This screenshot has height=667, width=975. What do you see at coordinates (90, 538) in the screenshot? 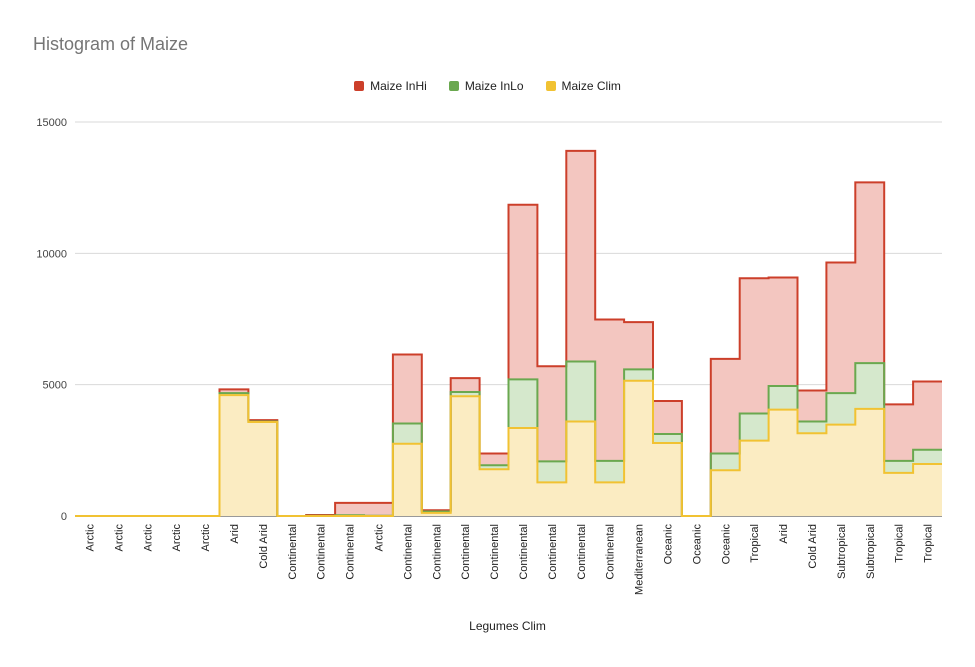
I see `x-tick-label-0: Arctic` at bounding box center [90, 538].